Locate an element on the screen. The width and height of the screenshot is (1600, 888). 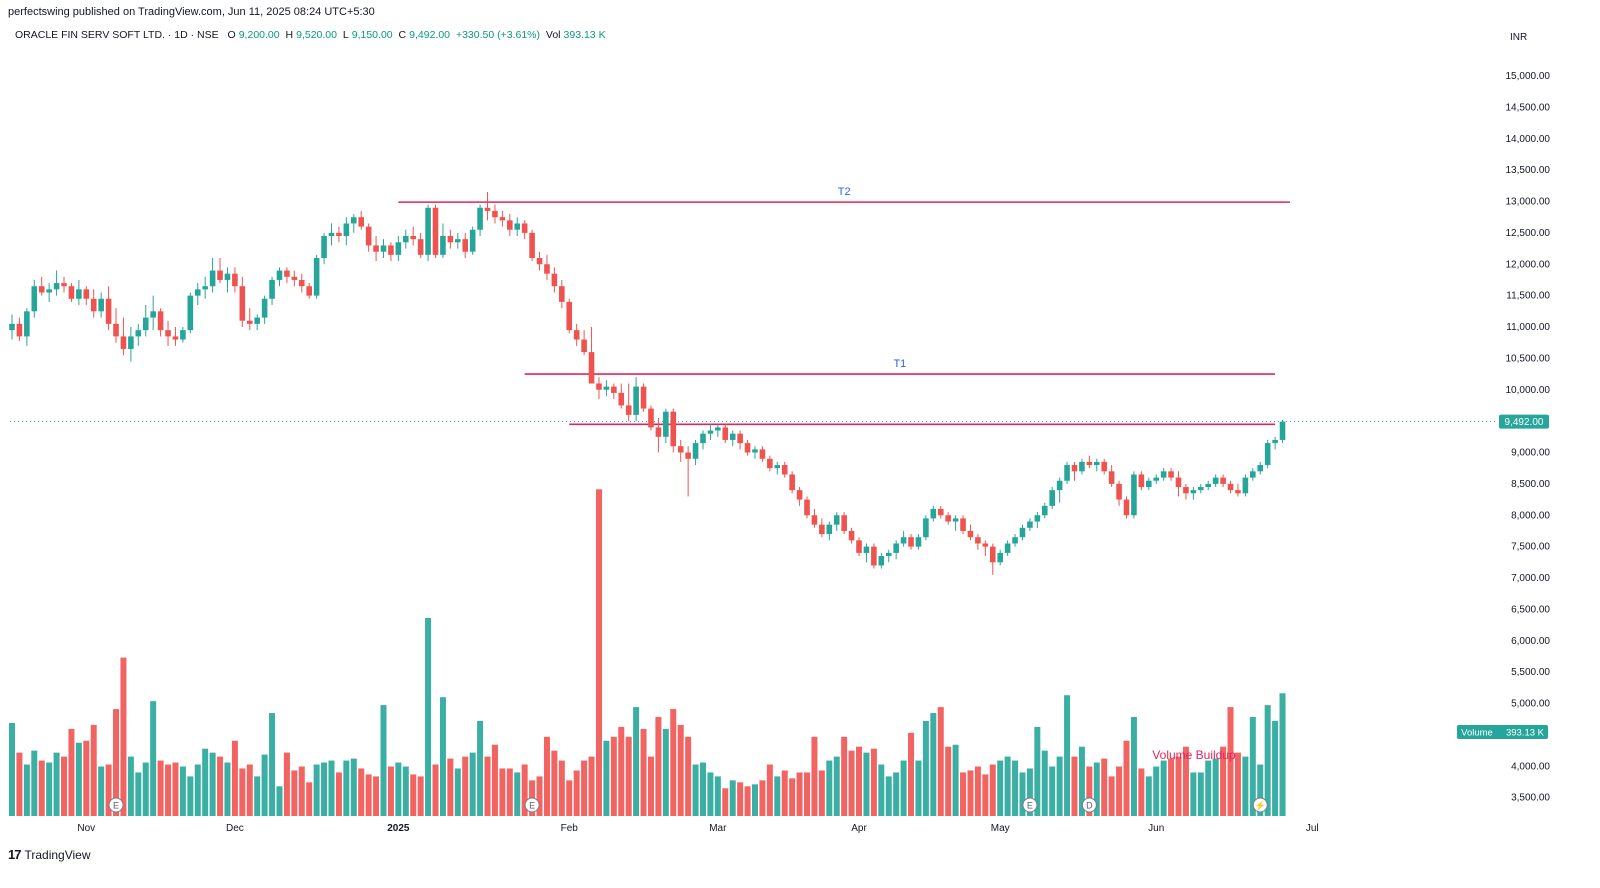
event-marker-label: E is located at coordinates (1030, 806).